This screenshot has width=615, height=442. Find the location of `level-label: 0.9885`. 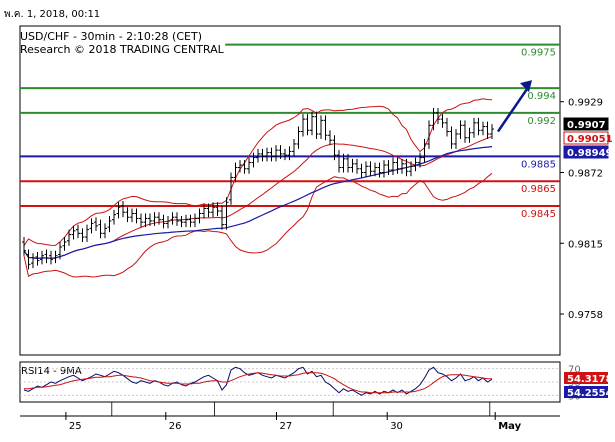

level-label: 0.9885 is located at coordinates (538, 164).